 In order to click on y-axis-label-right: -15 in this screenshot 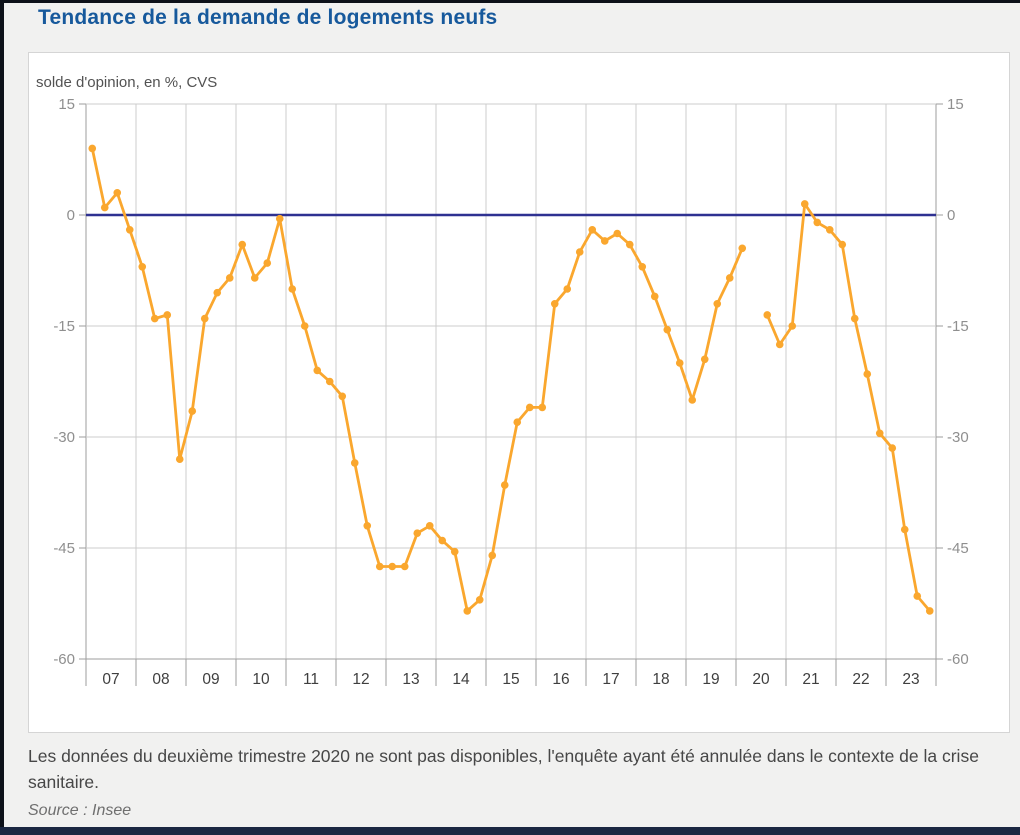, I will do `click(958, 326)`.